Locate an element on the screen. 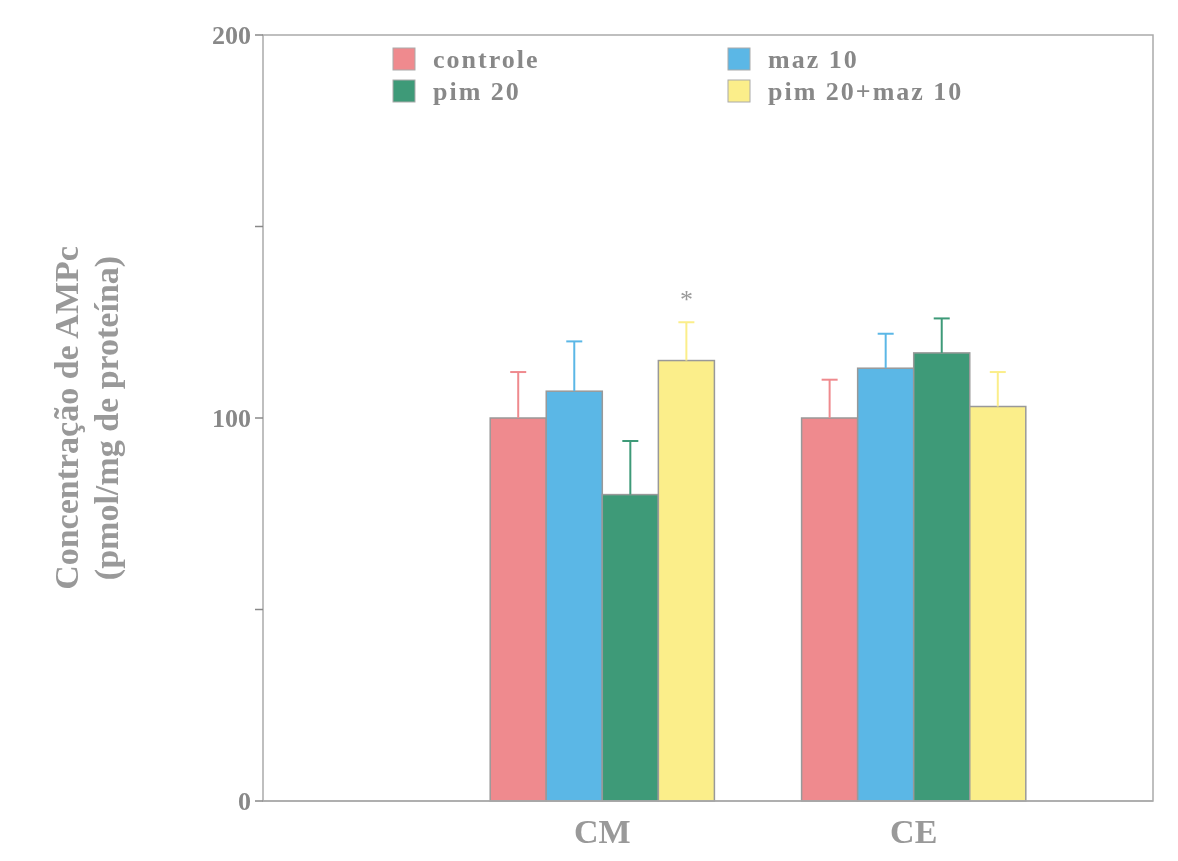 The height and width of the screenshot is (861, 1178). legend-label: controle is located at coordinates (486, 60).